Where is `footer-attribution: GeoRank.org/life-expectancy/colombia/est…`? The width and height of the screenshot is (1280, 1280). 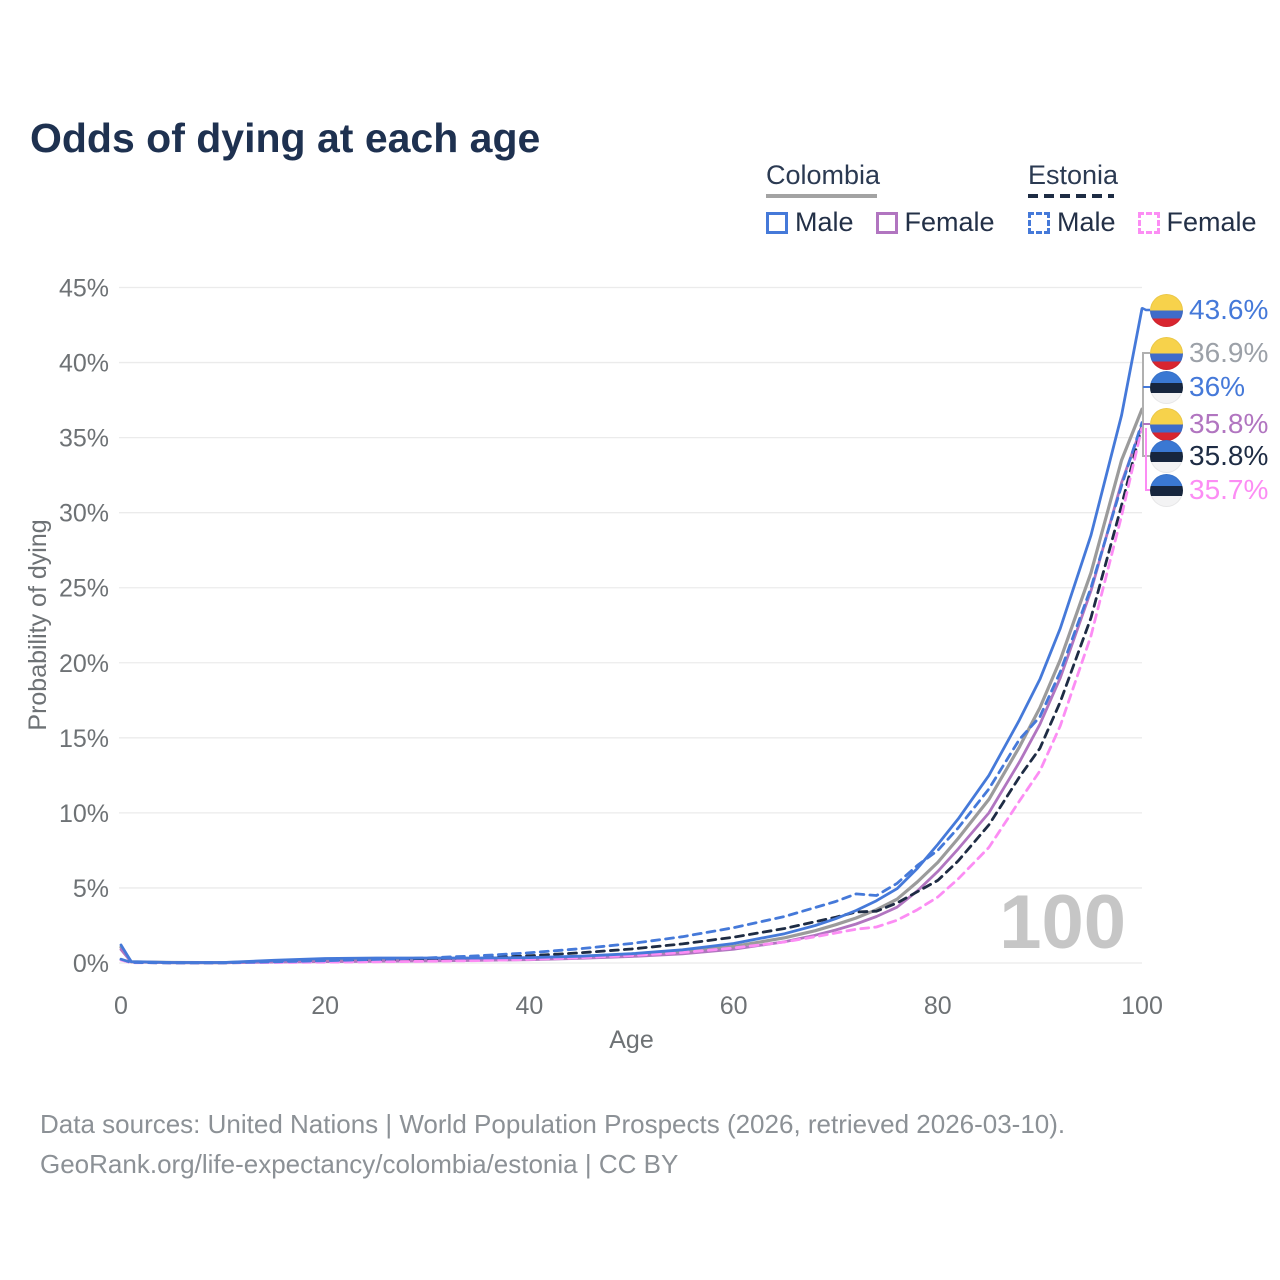 footer-attribution: GeoRank.org/life-expectancy/colombia/est… is located at coordinates (359, 1164).